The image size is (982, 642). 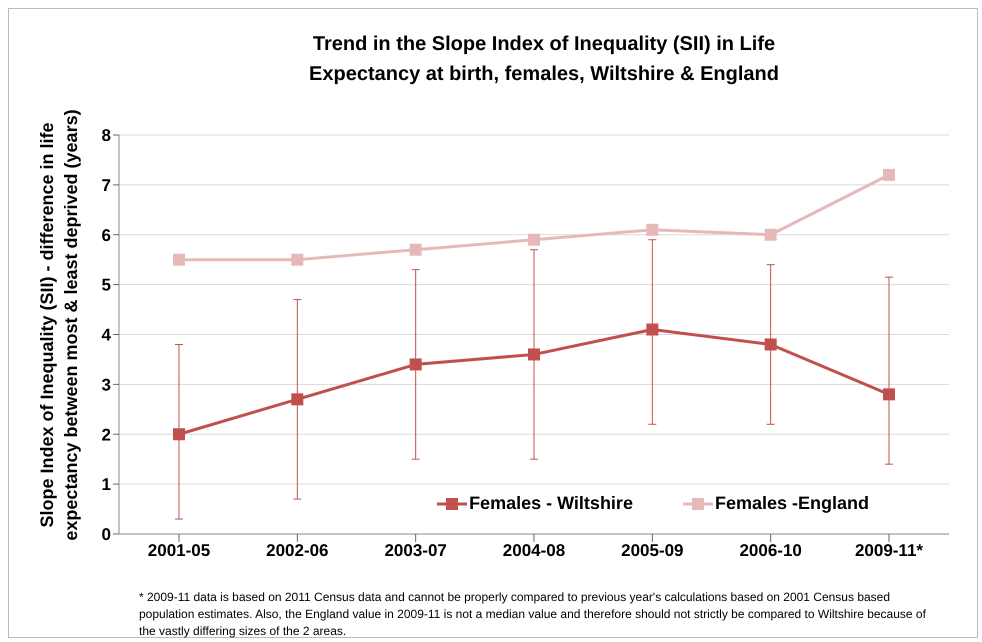 What do you see at coordinates (534, 550) in the screenshot?
I see `x-tick-label: 2004-08` at bounding box center [534, 550].